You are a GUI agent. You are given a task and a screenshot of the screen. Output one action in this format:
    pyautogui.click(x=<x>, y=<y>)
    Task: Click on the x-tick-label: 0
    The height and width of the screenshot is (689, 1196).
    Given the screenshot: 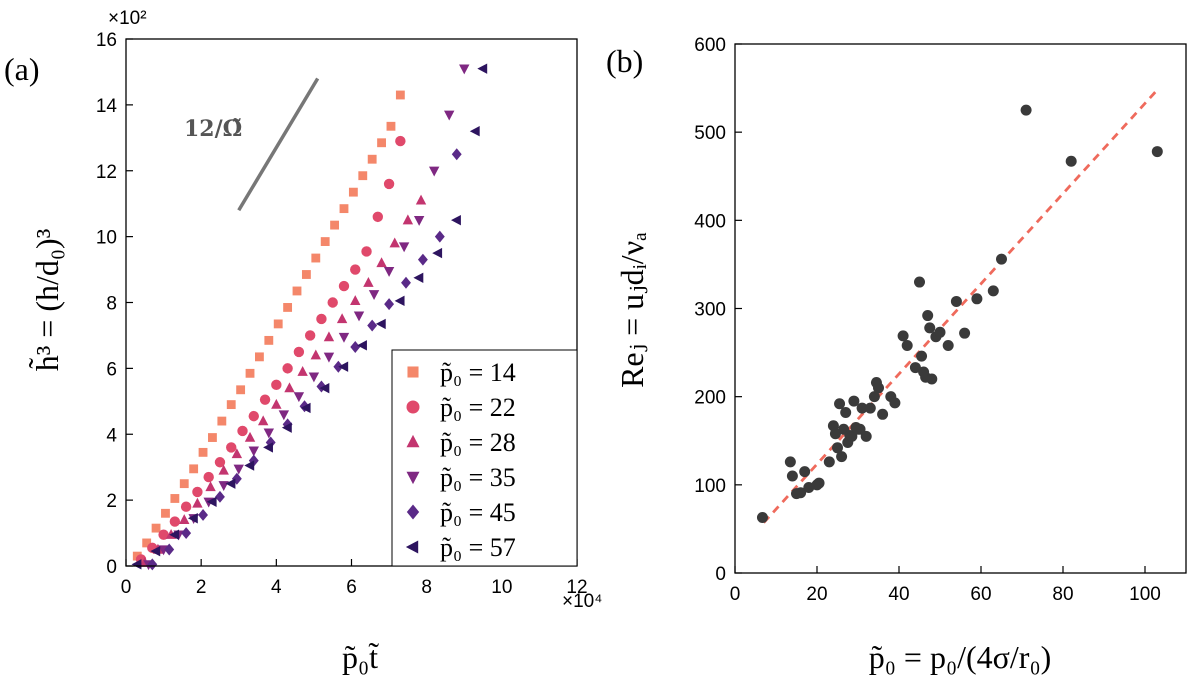 What is the action you would take?
    pyautogui.click(x=126, y=587)
    